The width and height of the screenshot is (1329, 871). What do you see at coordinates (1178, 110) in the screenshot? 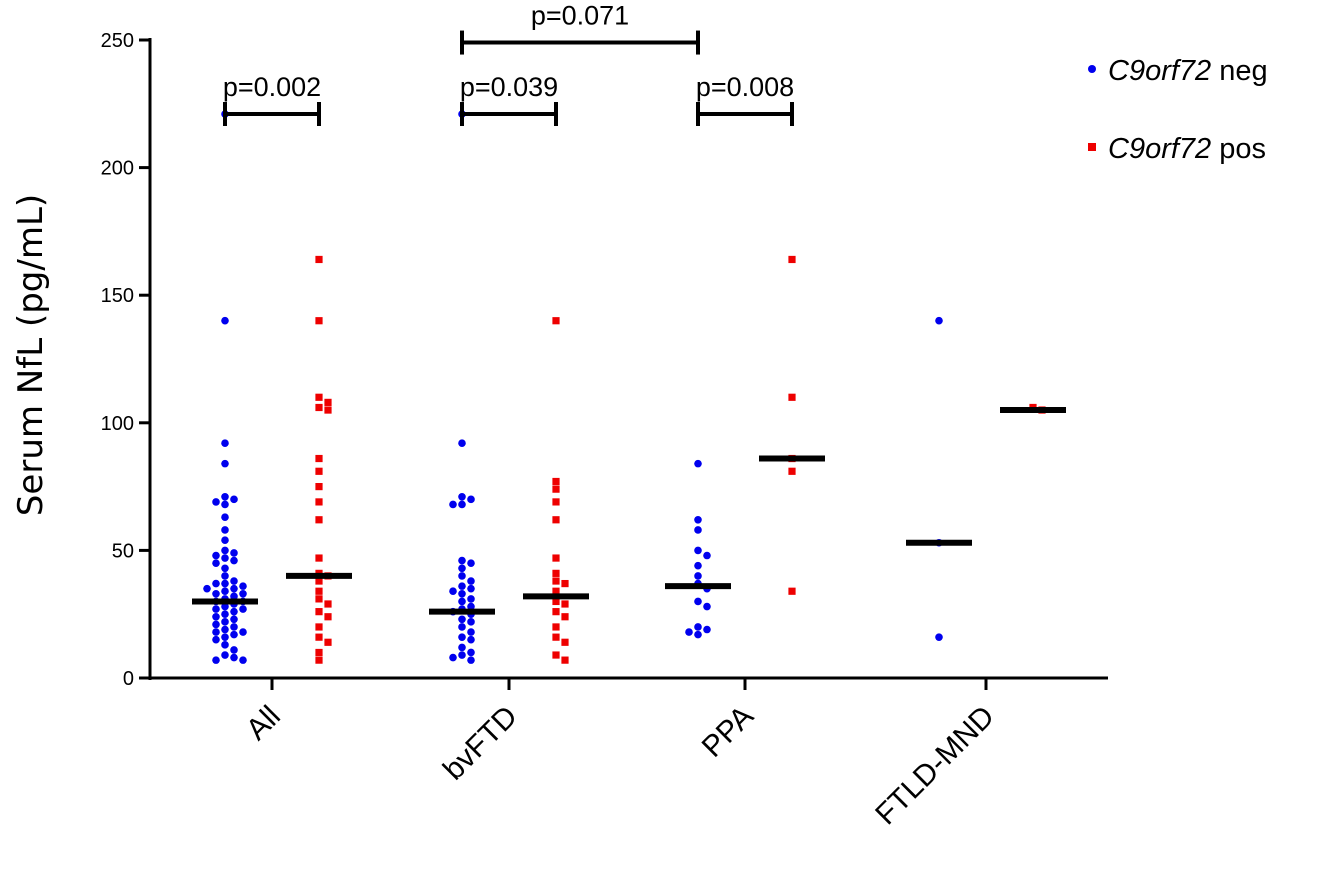
I see `legend: C9orf72 neg C9orf72 pos` at bounding box center [1178, 110].